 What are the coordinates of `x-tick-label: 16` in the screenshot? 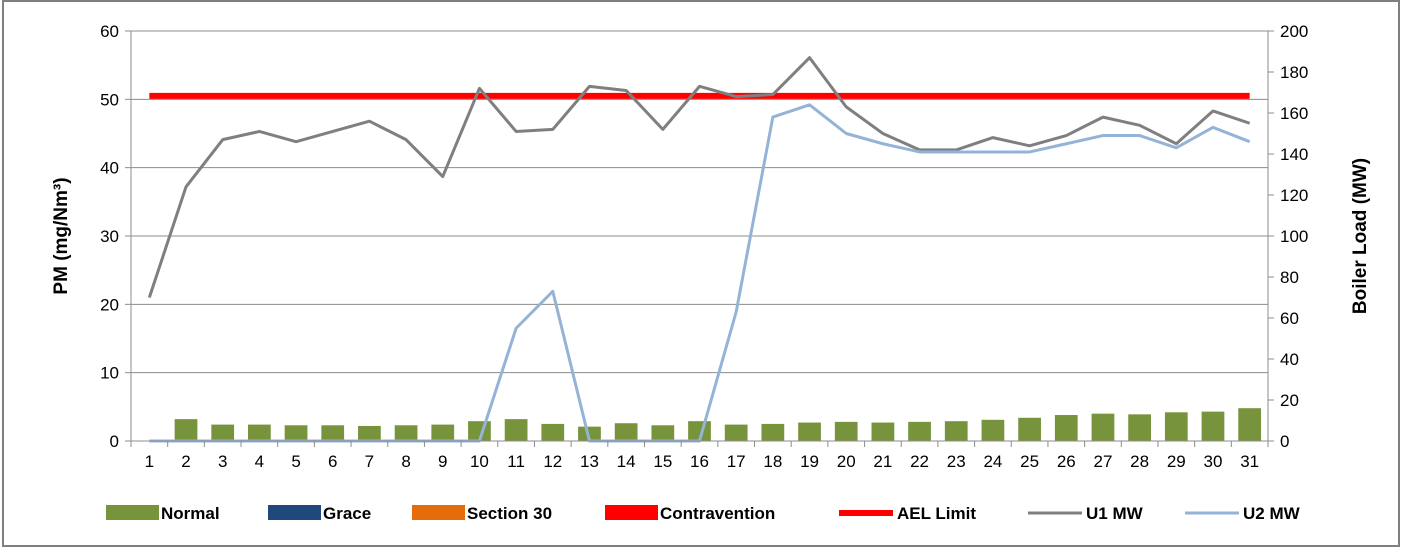 It's located at (699, 461).